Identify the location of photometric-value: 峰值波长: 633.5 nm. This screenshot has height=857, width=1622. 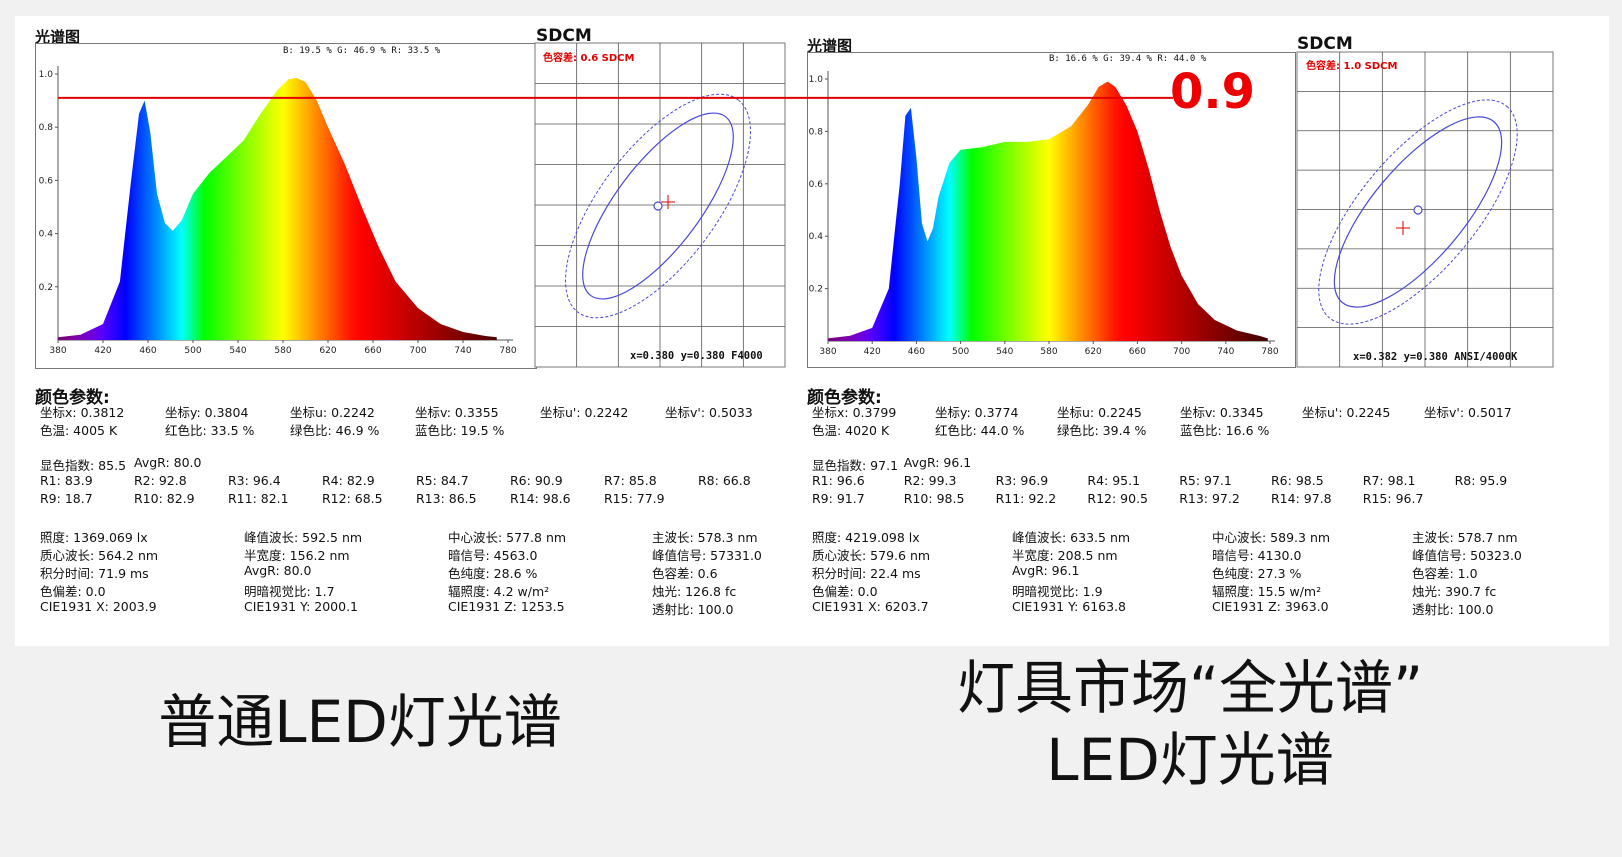
(1071, 537).